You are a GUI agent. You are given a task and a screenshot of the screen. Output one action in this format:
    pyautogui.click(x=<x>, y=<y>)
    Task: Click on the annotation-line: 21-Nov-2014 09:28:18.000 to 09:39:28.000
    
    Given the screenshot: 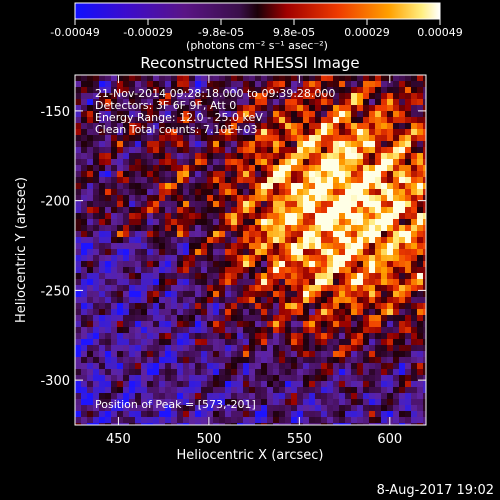 What is the action you would take?
    pyautogui.click(x=215, y=93)
    